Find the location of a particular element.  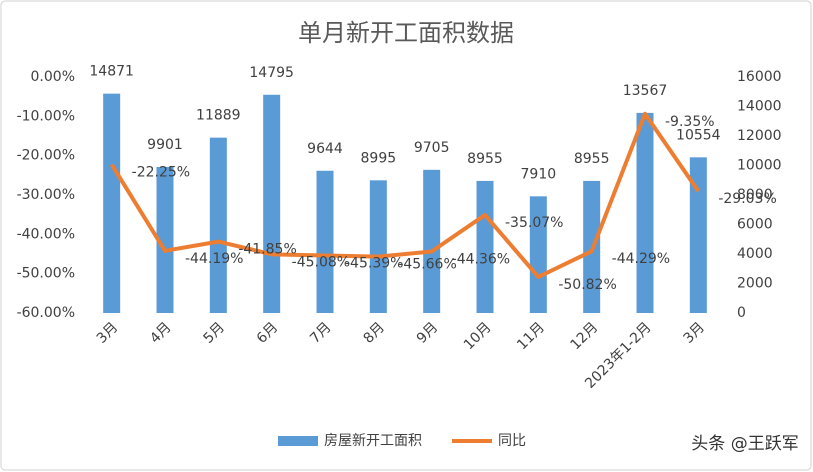

y-tick-label: 0.00% is located at coordinates (53, 77).